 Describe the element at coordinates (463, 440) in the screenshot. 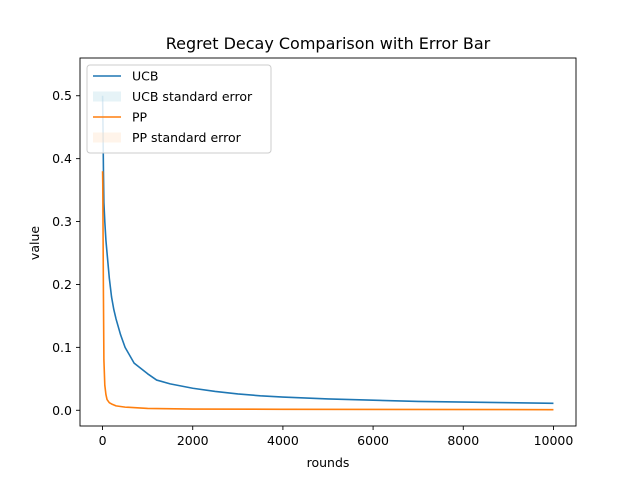

I see `x-tick-label: 8000` at that location.